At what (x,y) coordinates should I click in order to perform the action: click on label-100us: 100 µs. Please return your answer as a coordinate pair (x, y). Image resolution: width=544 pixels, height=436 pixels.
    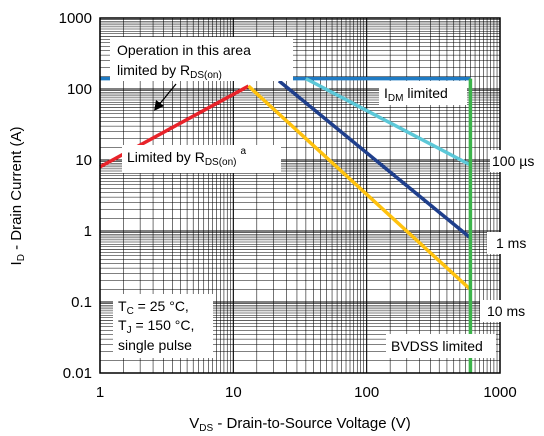
    Looking at the image, I should click on (513, 161).